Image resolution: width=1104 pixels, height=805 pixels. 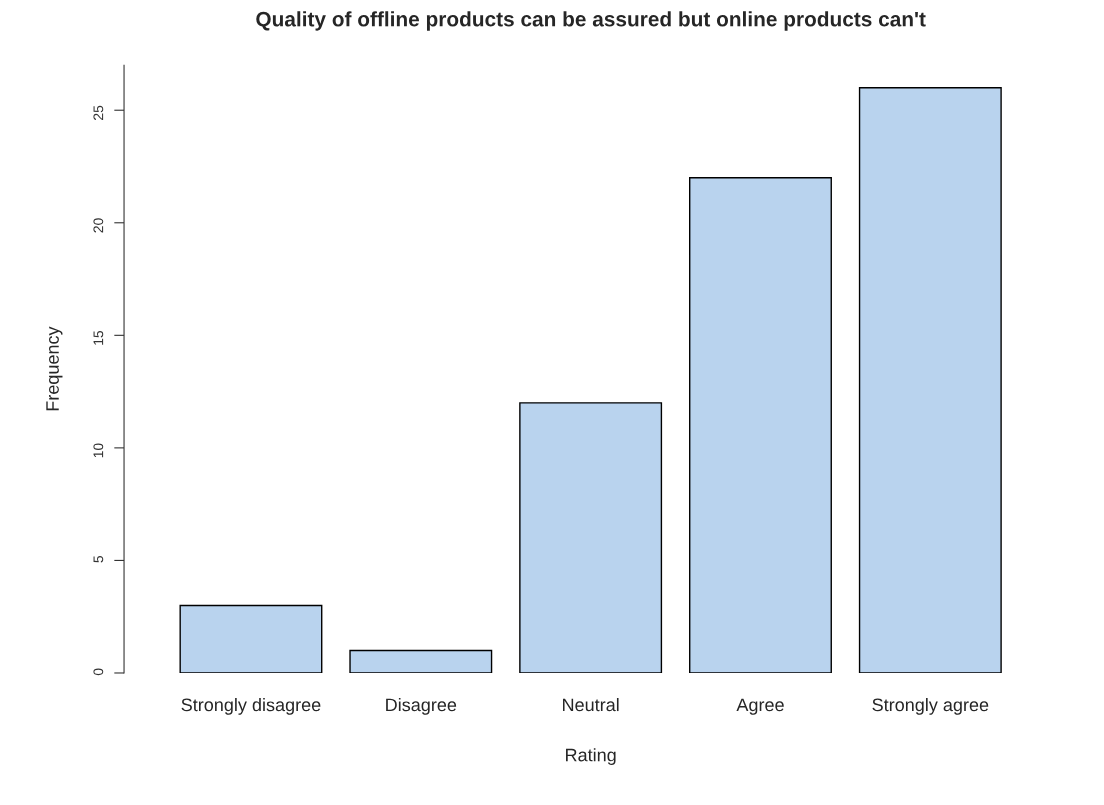 I want to click on y-tick-label: 0, so click(x=98, y=672).